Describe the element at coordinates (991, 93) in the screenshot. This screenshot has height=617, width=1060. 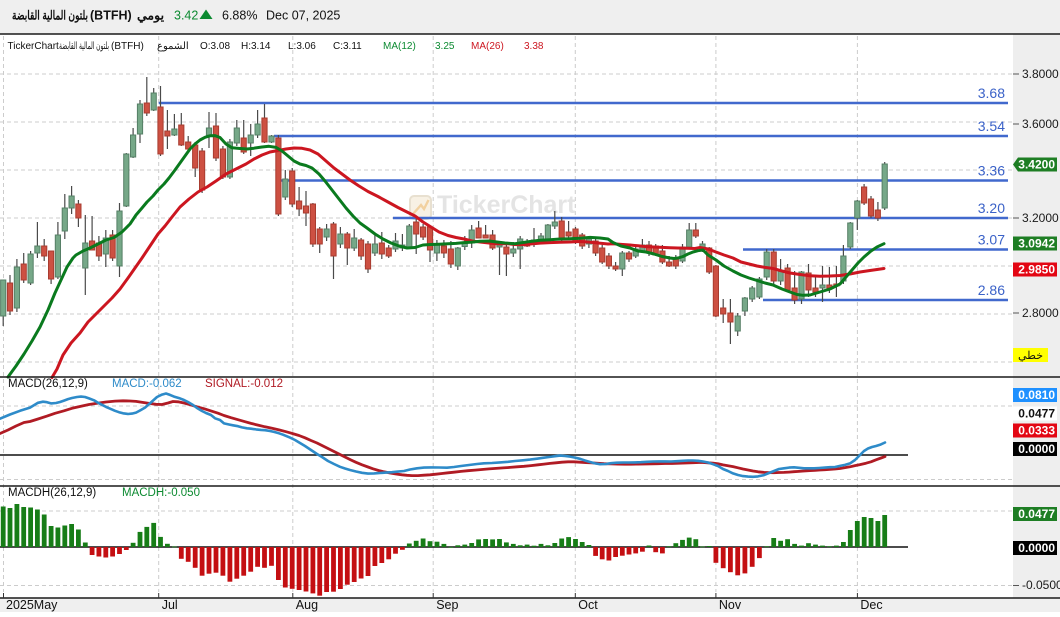
I see `svg-text: 3.68` at that location.